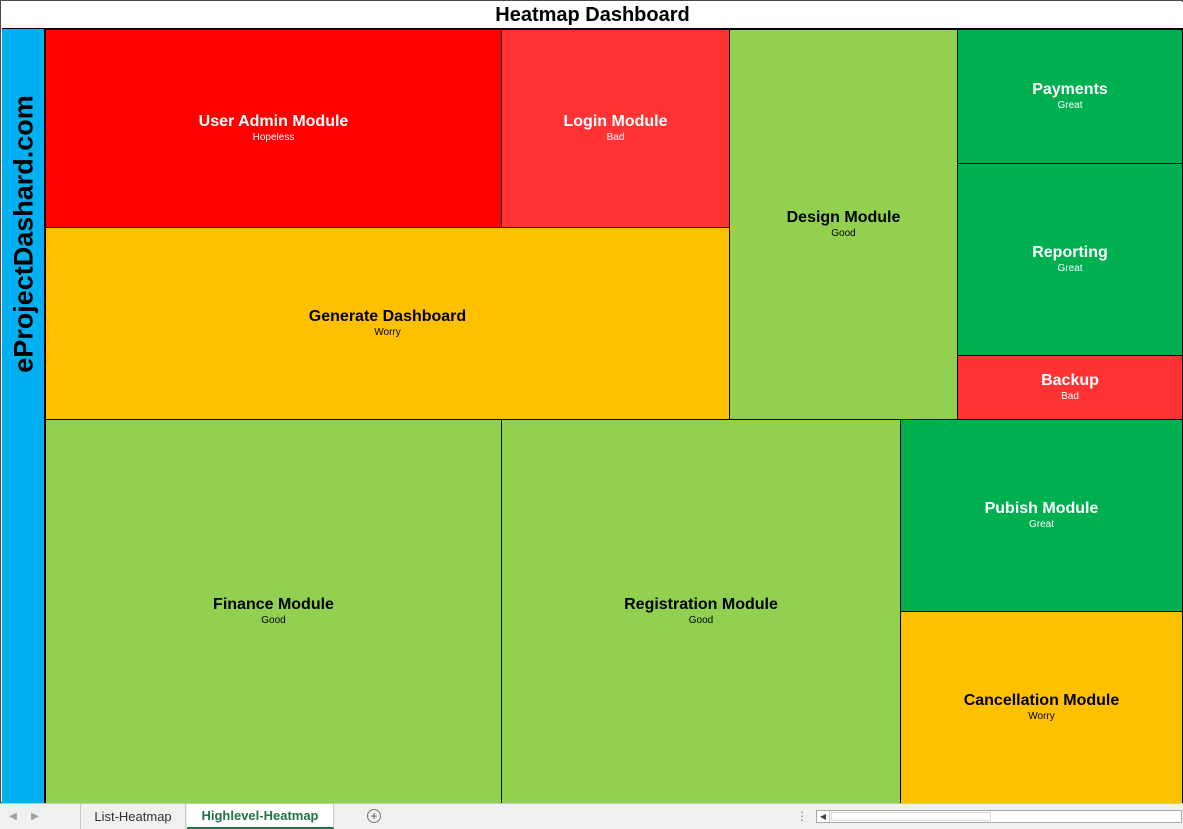 The height and width of the screenshot is (829, 1183). Describe the element at coordinates (13, 816) in the screenshot. I see `scroll-tabs-left-icon: ◀` at that location.